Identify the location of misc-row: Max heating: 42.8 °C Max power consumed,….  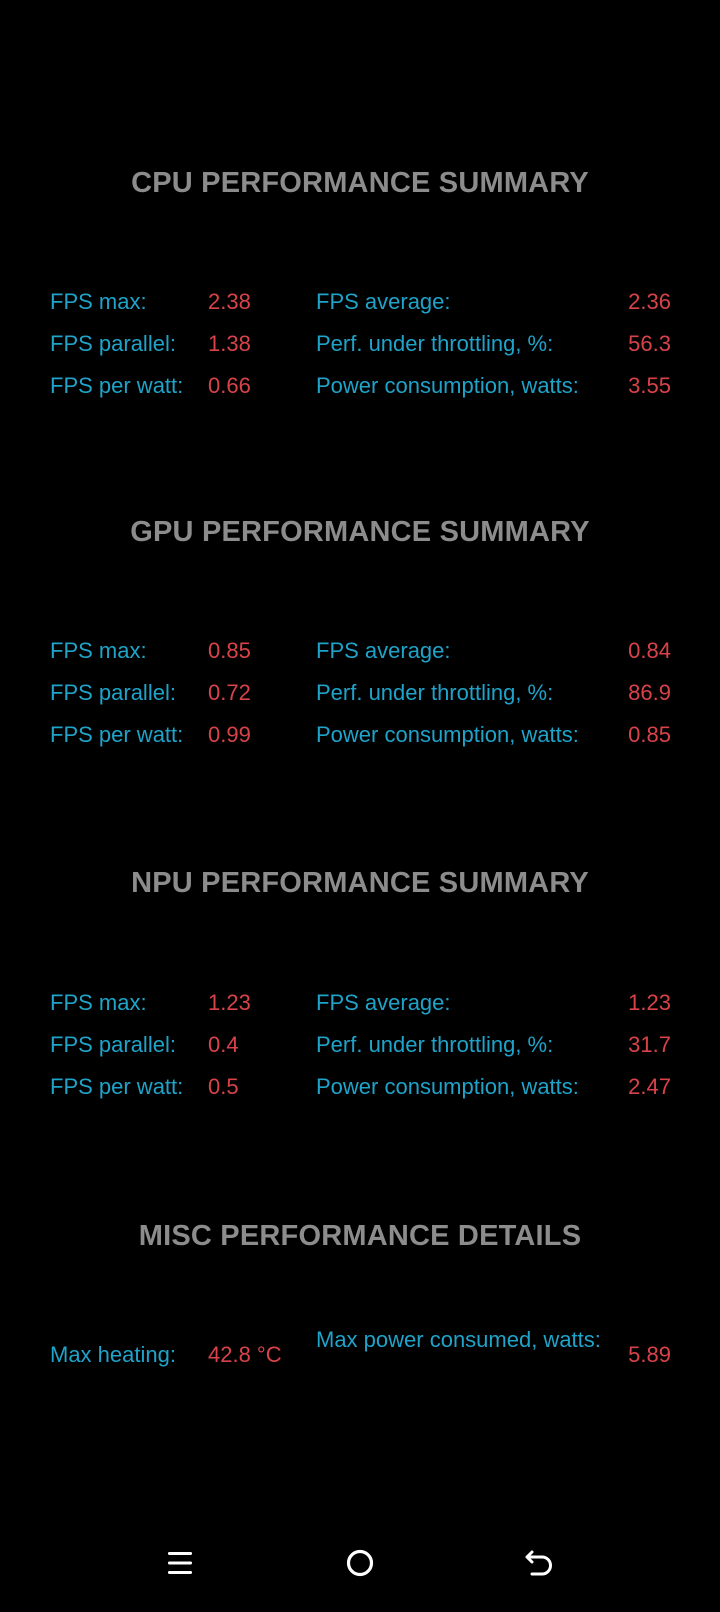
(360, 1354).